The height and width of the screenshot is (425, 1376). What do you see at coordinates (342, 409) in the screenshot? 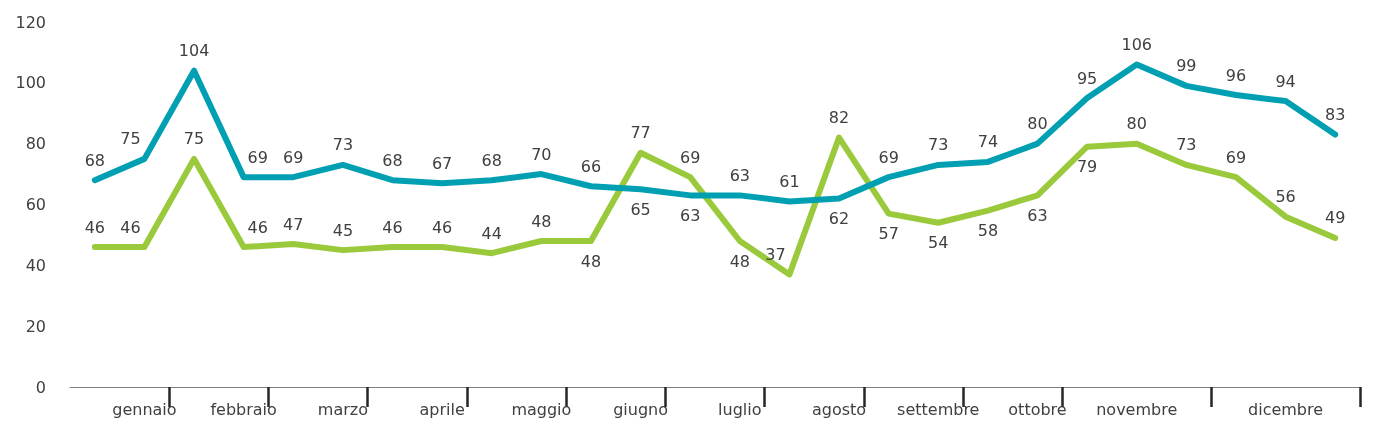
I see `x-tick-label: marzo` at bounding box center [342, 409].